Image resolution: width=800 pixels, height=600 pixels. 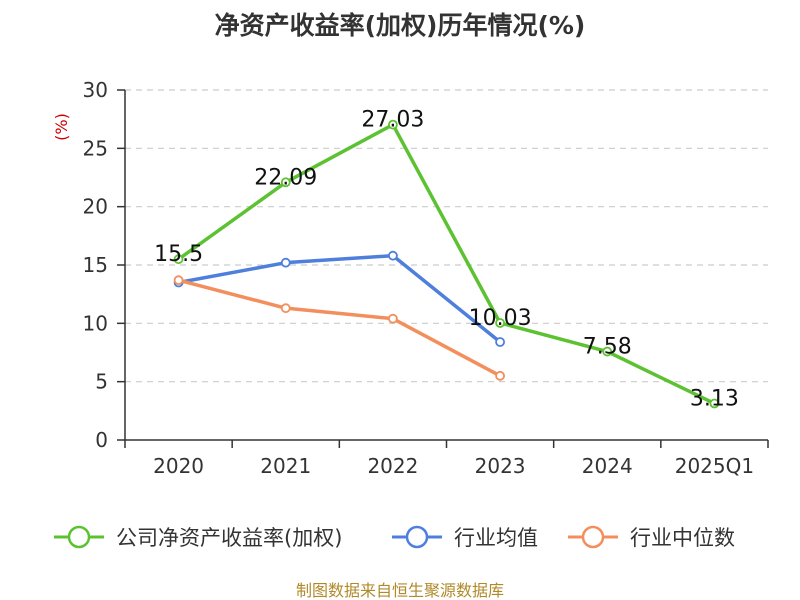 I want to click on legend-label: 行业均值, so click(x=496, y=538).